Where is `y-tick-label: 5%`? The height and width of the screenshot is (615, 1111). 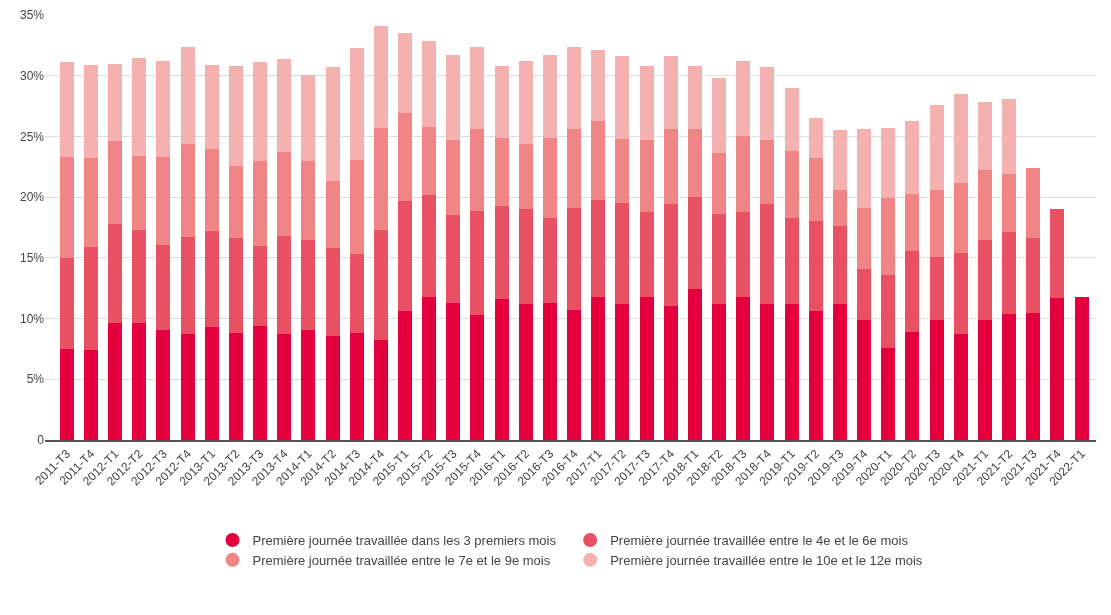 y-tick-label: 5% is located at coordinates (35, 379).